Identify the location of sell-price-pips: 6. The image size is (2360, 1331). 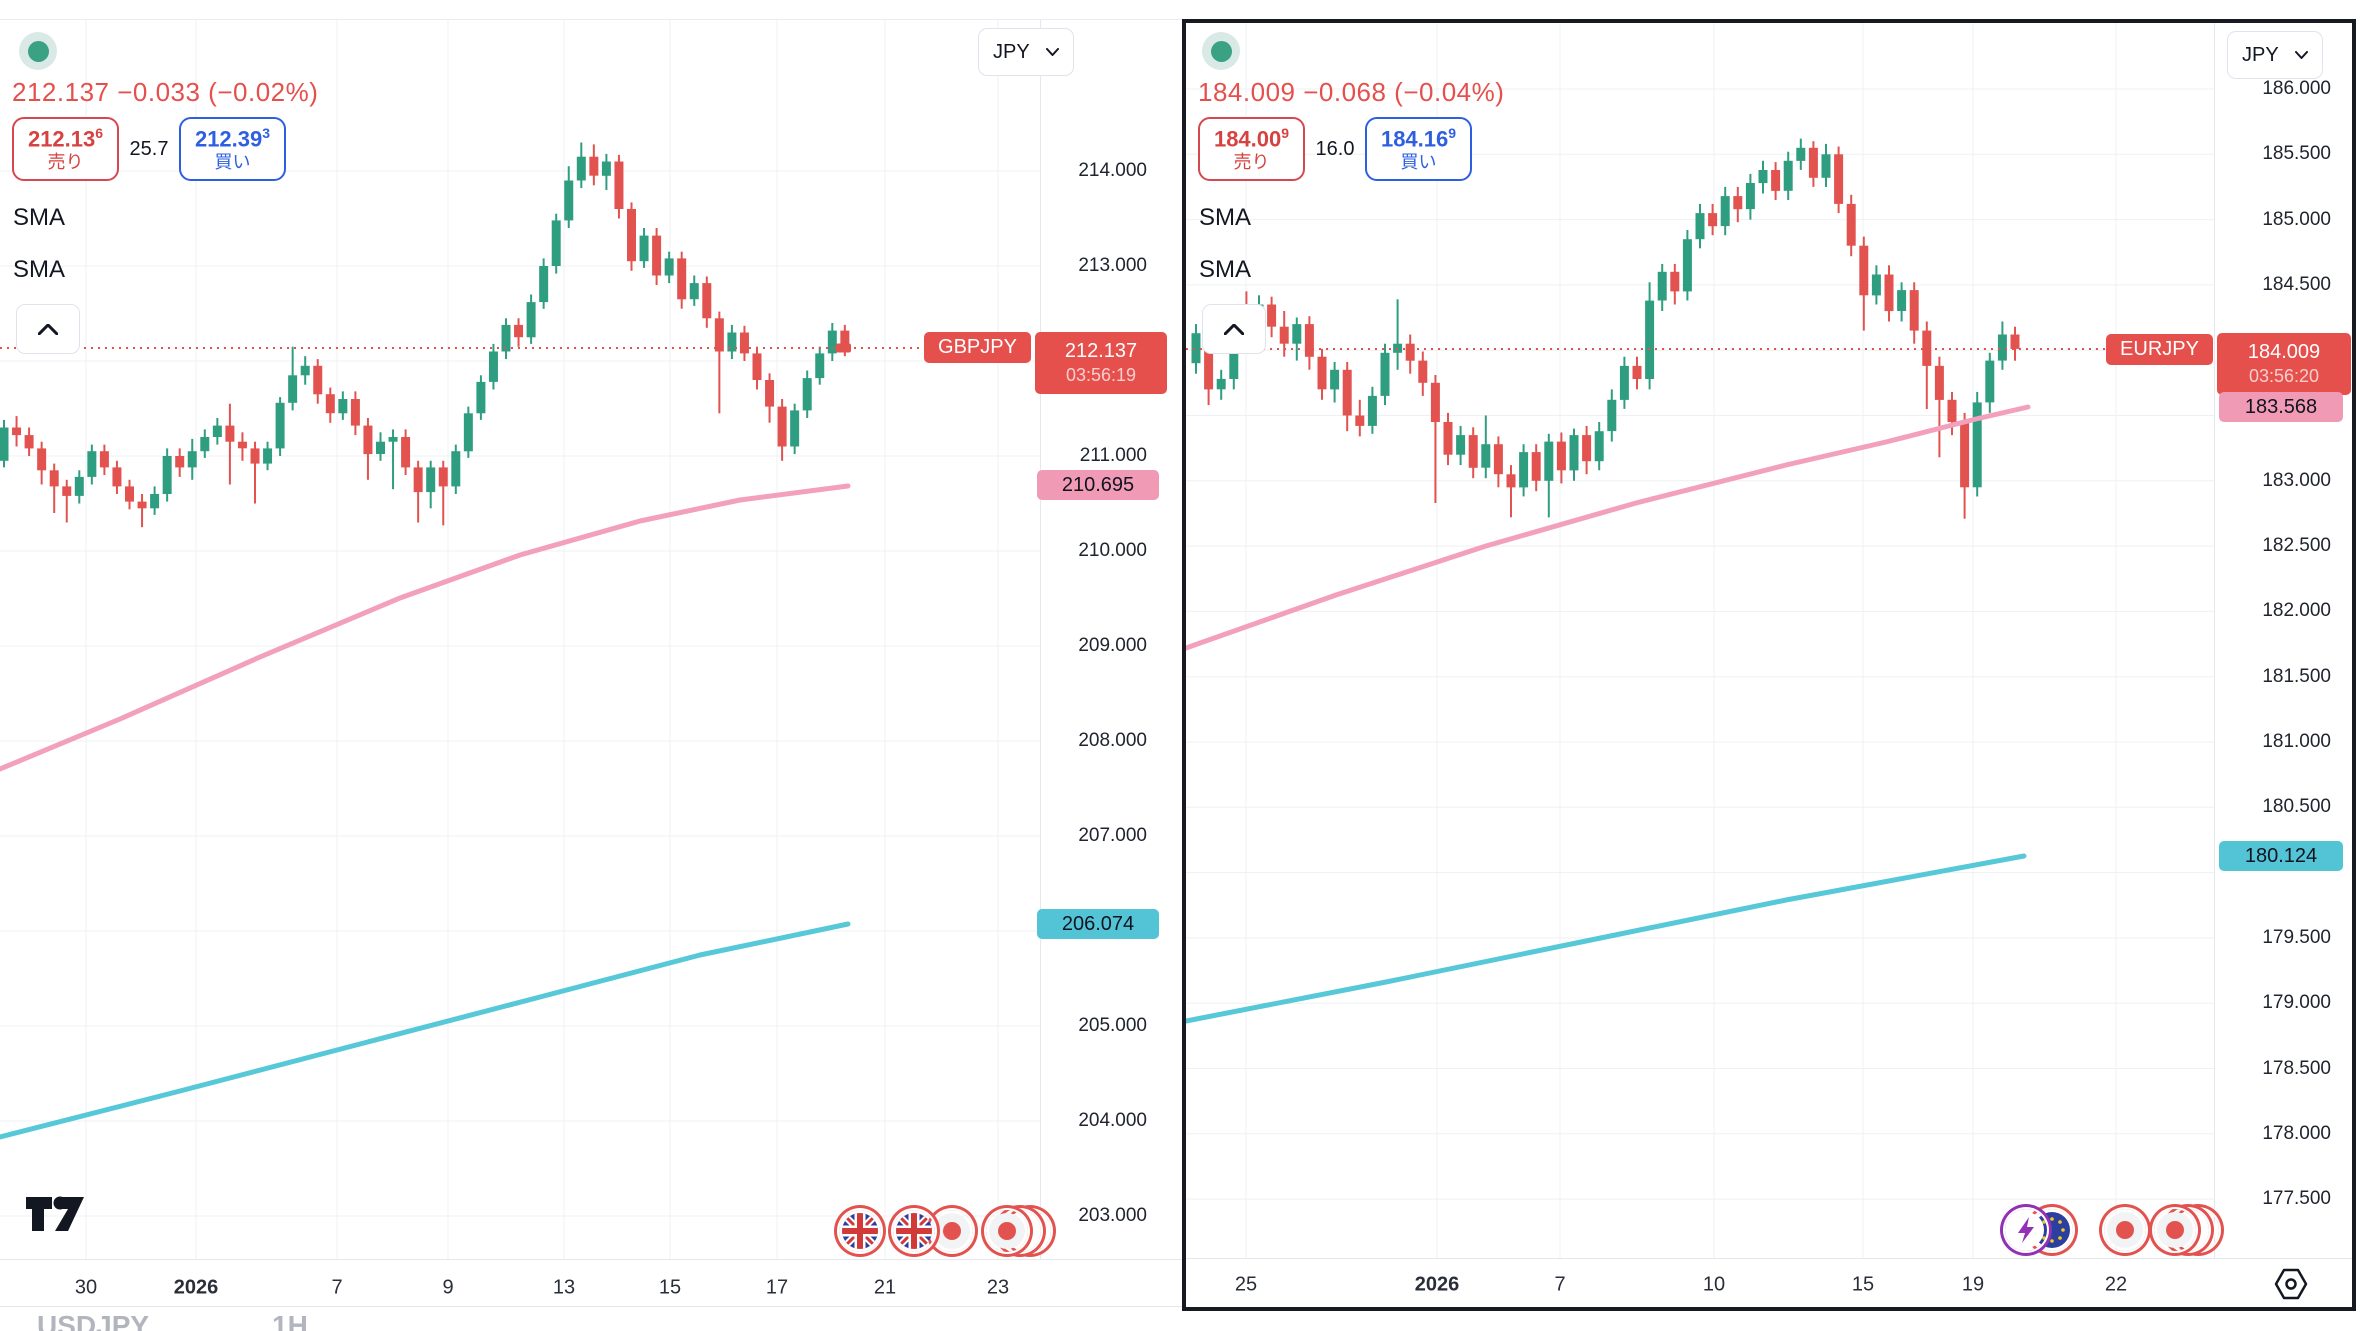
(99, 133).